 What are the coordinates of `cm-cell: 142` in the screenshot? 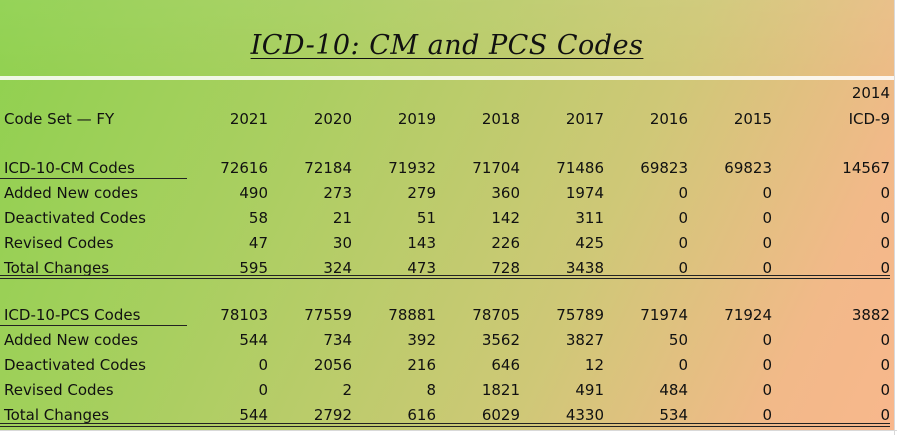 It's located at (505, 218).